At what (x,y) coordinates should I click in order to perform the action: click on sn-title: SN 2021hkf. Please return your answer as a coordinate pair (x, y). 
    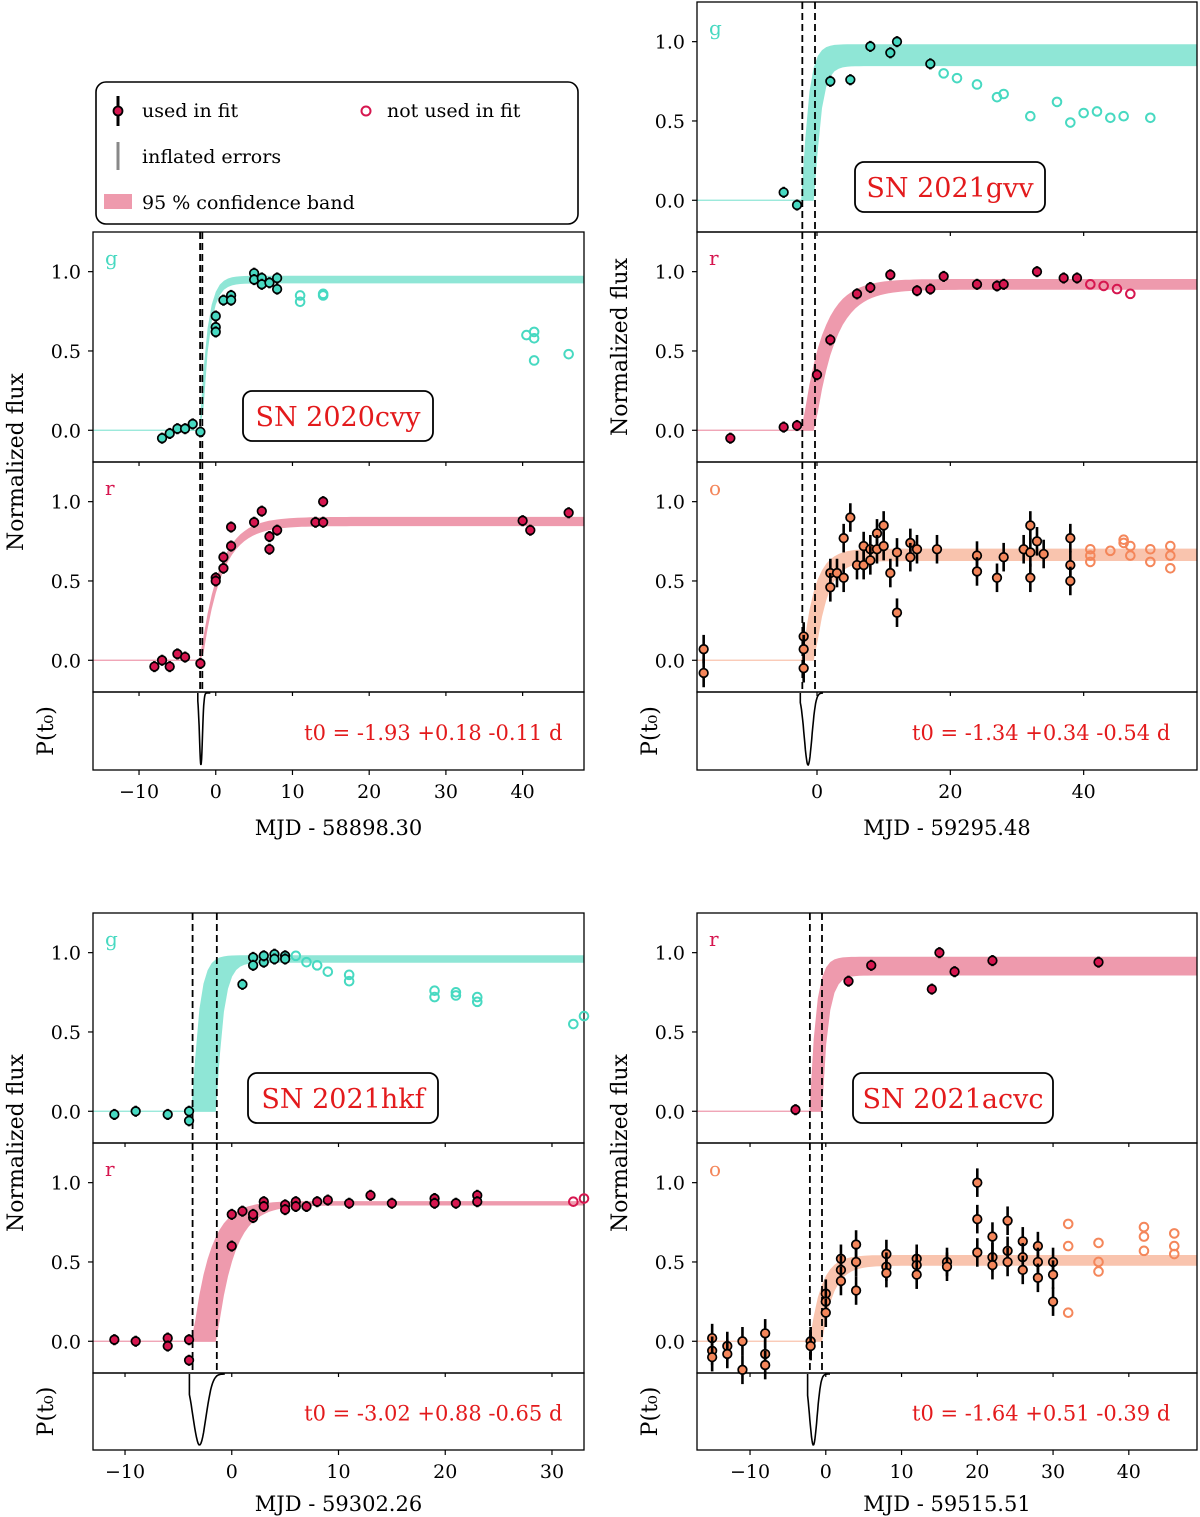
    Looking at the image, I should click on (343, 1099).